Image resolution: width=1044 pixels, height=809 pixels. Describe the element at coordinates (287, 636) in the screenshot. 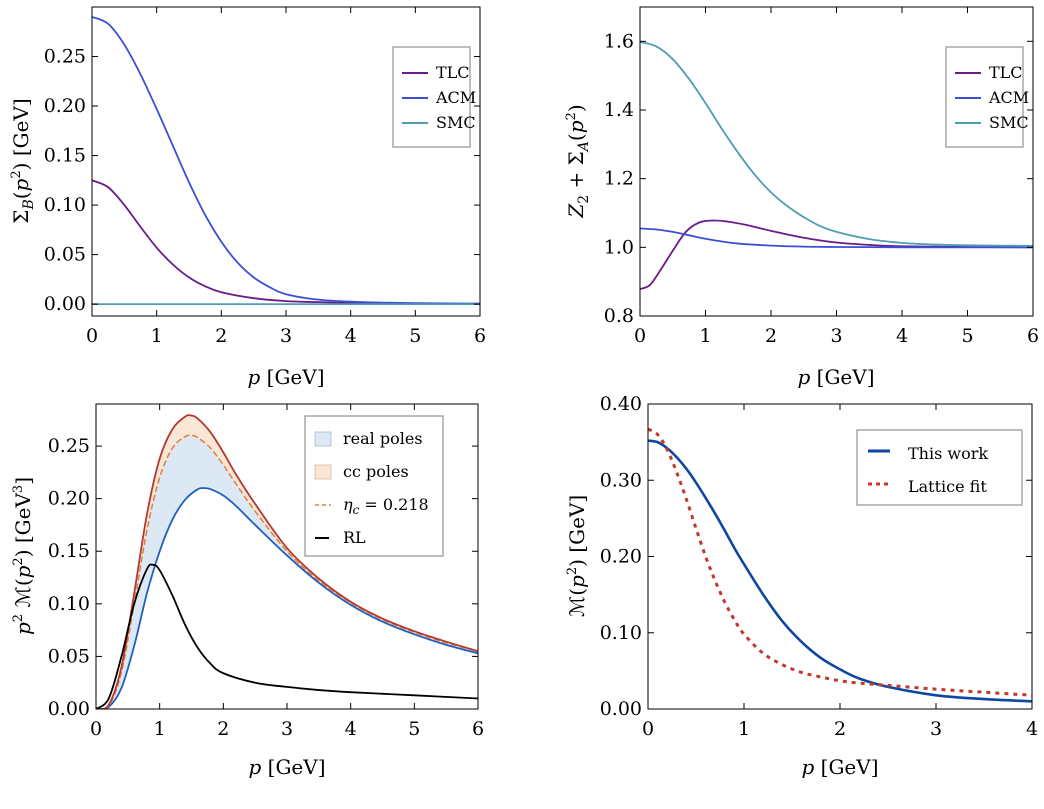

I see `series-line-rl` at that location.